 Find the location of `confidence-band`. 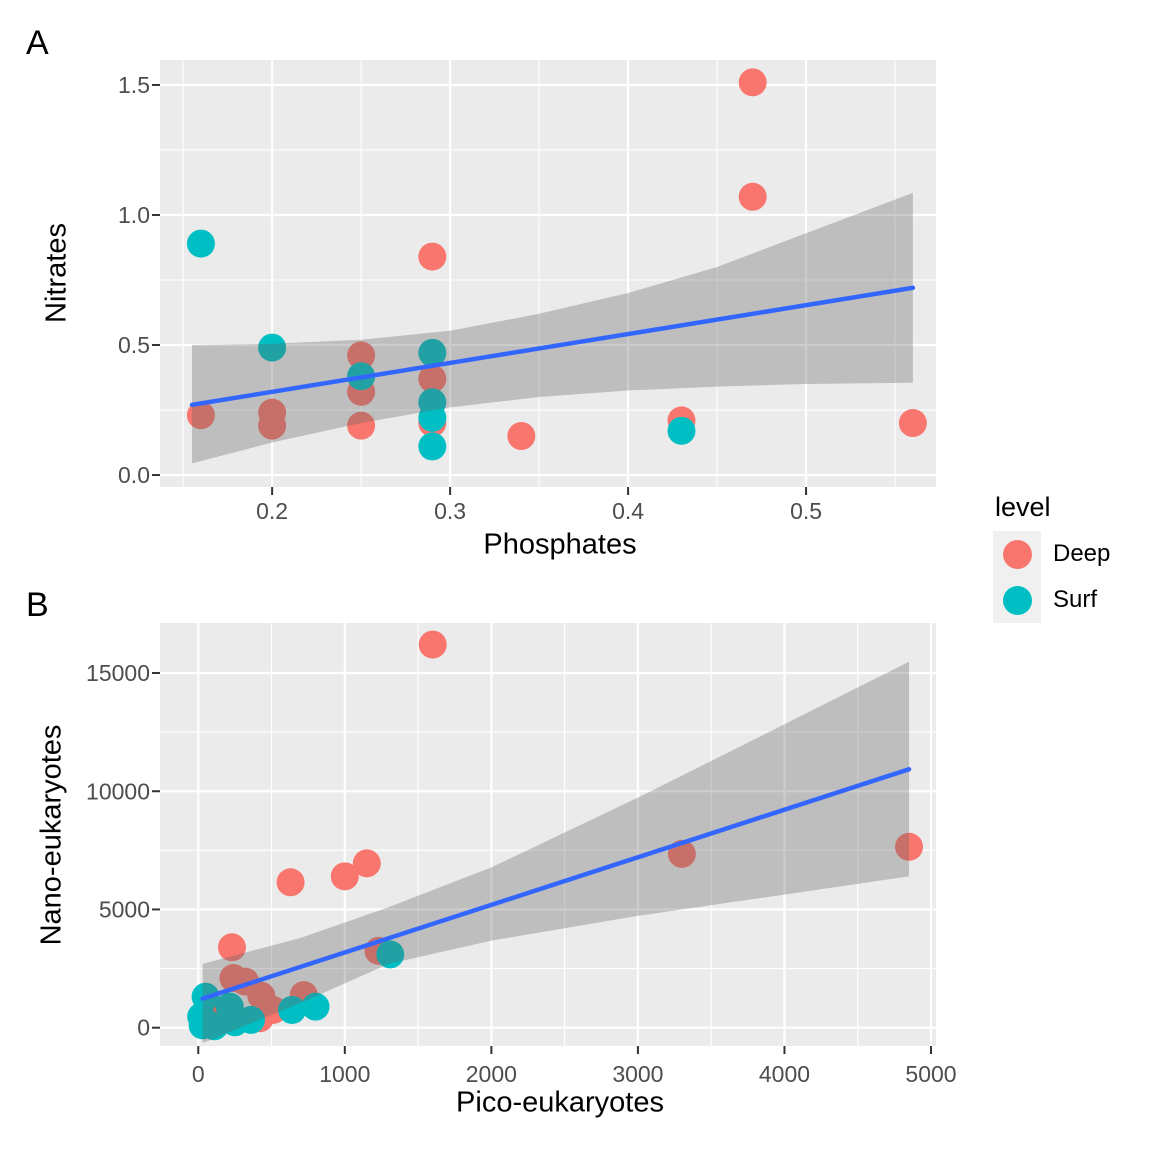

confidence-band is located at coordinates (552, 328).